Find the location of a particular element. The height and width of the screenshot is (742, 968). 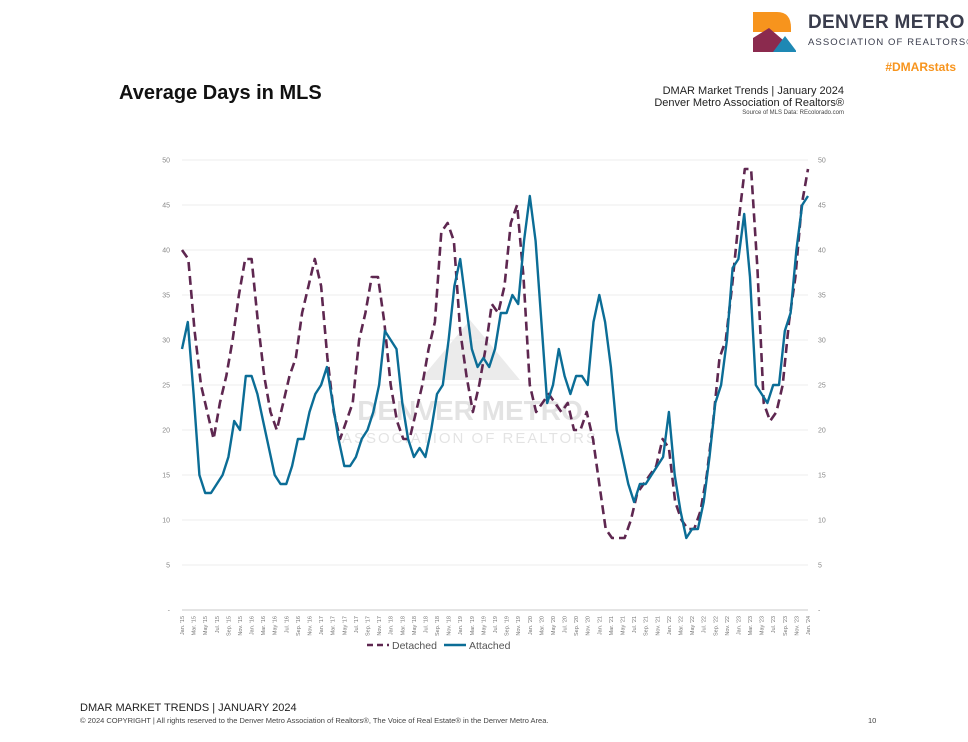

x-tick-label: Jan. '24 is located at coordinates (809, 625).